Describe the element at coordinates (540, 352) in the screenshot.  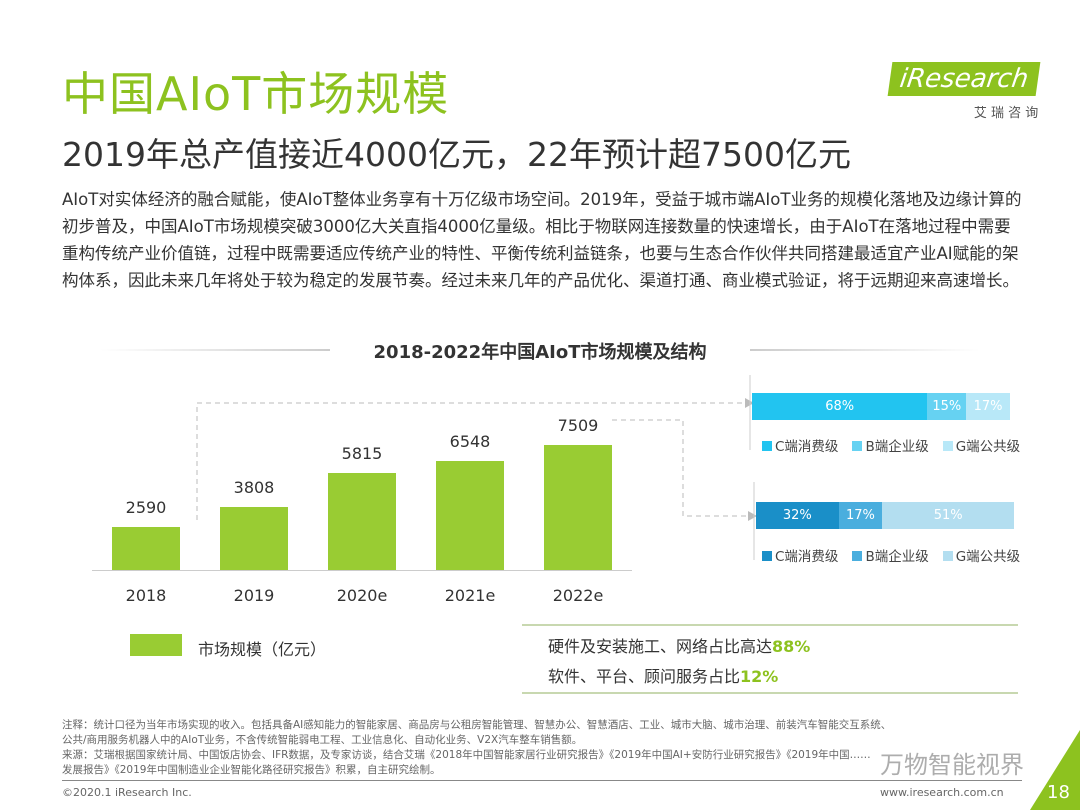
I see `chart-title: 2018-2022年中国AIoT市场规模及结构` at that location.